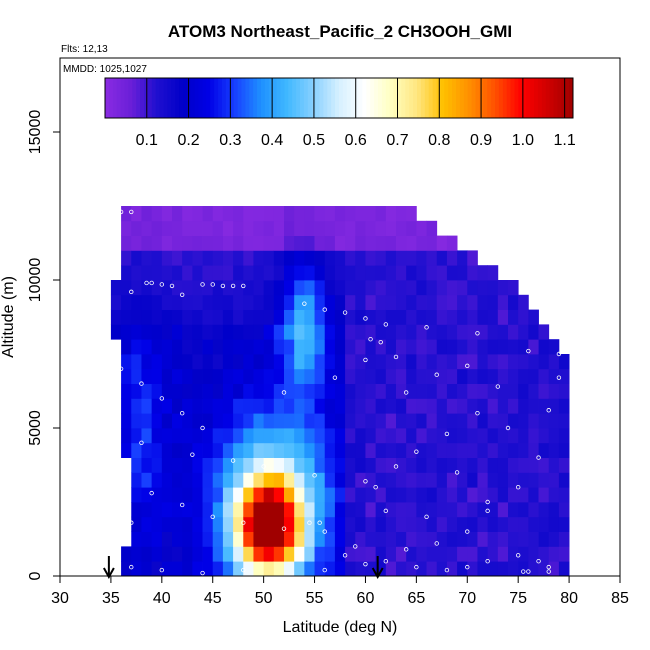 This screenshot has height=650, width=650. Describe the element at coordinates (518, 598) in the screenshot. I see `x-tick-label: 75` at that location.